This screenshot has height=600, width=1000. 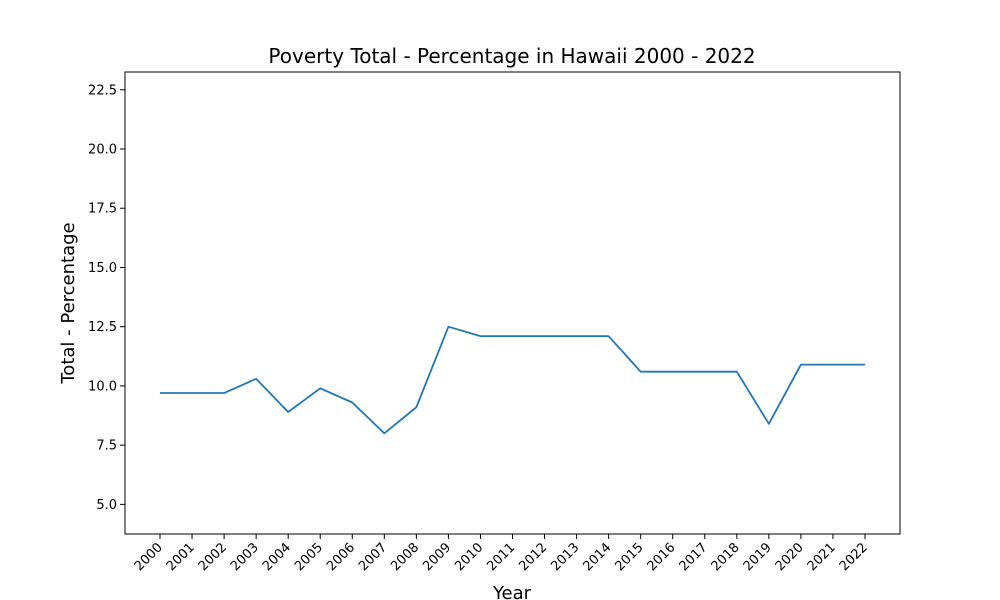 I want to click on x-tick-label: 2014, so click(x=597, y=557).